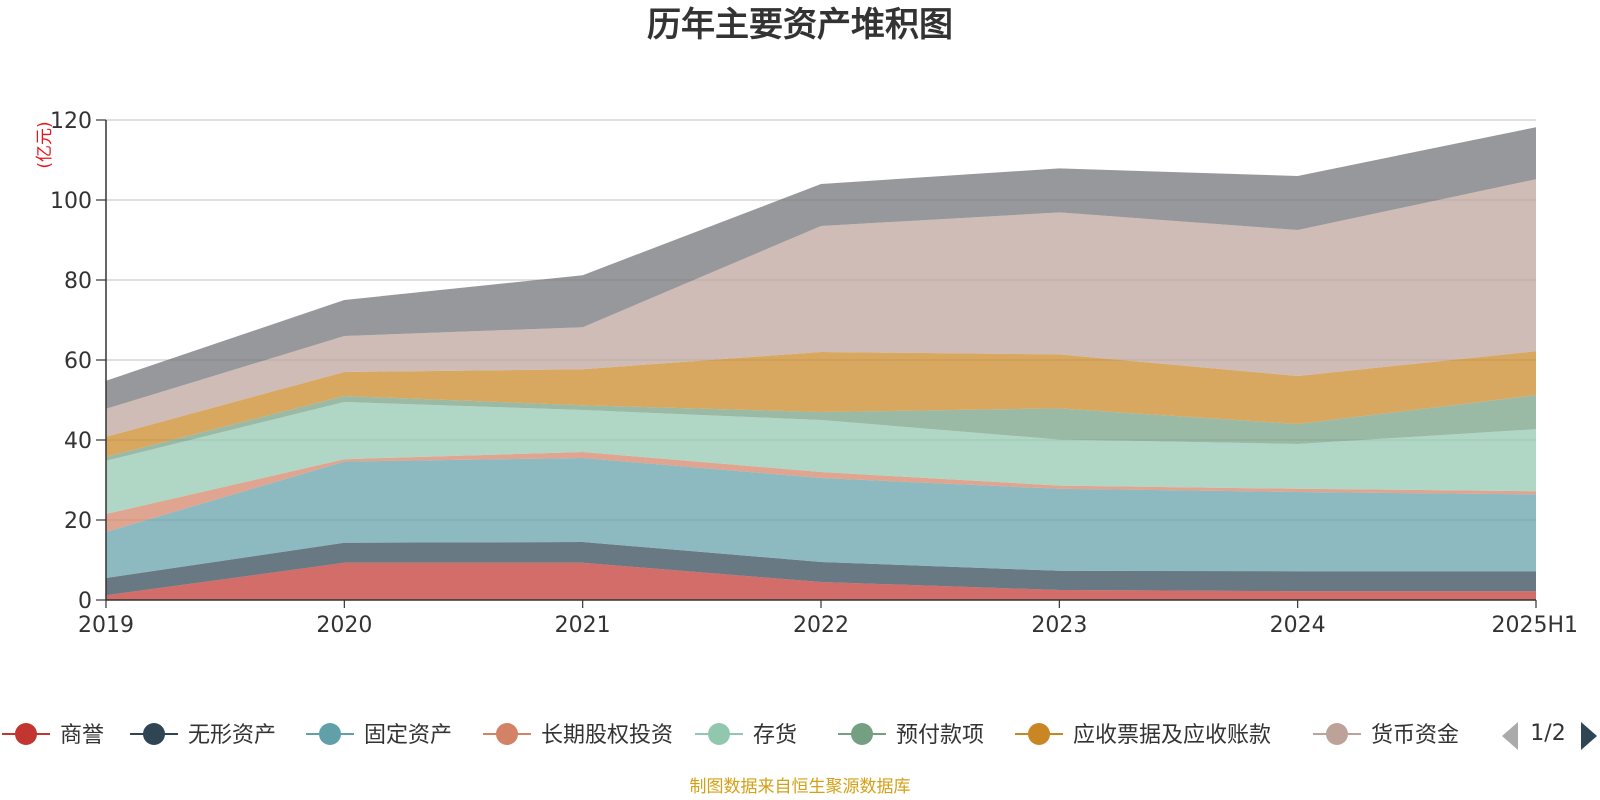  Describe the element at coordinates (1510, 736) in the screenshot. I see `legend-prev-page-icon` at that location.